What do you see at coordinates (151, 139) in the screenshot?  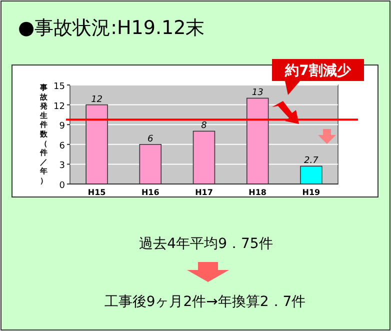 I see `data-label: 6` at bounding box center [151, 139].